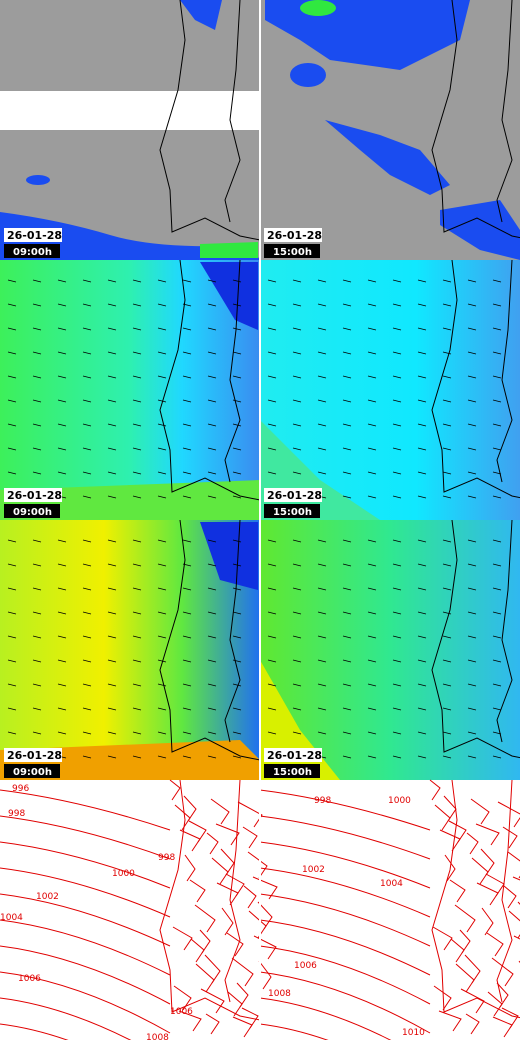 The height and width of the screenshot is (1044, 520). I want to click on time-label: 15:00h, so click(292, 772).